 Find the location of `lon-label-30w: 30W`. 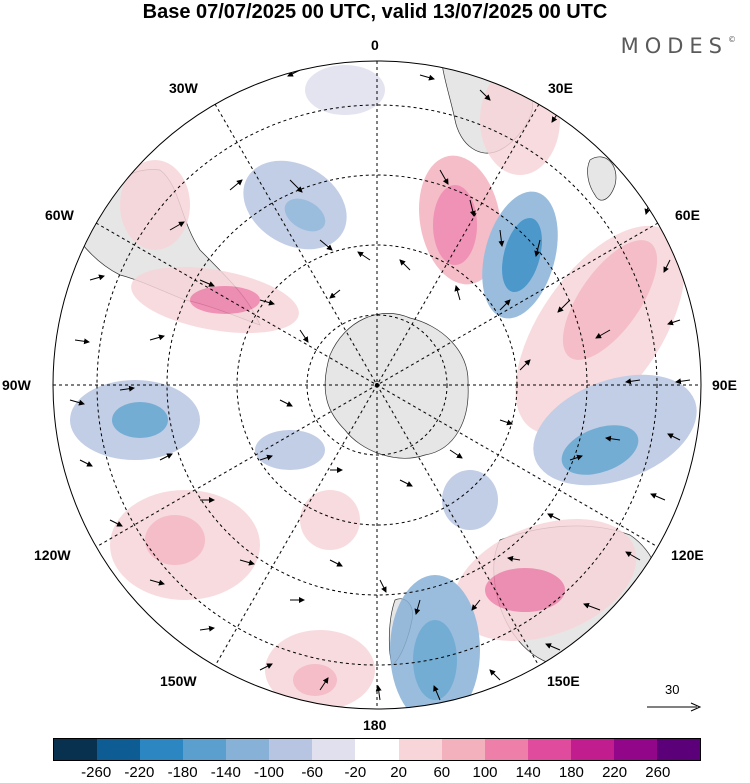

lon-label-30w: 30W is located at coordinates (183, 88).